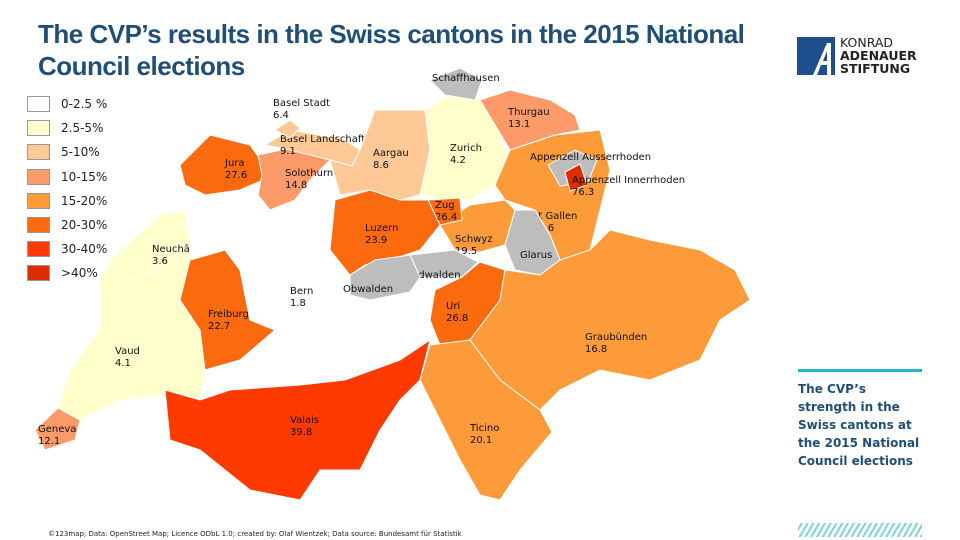  Describe the element at coordinates (49, 441) in the screenshot. I see `canton-value: 12.1` at that location.